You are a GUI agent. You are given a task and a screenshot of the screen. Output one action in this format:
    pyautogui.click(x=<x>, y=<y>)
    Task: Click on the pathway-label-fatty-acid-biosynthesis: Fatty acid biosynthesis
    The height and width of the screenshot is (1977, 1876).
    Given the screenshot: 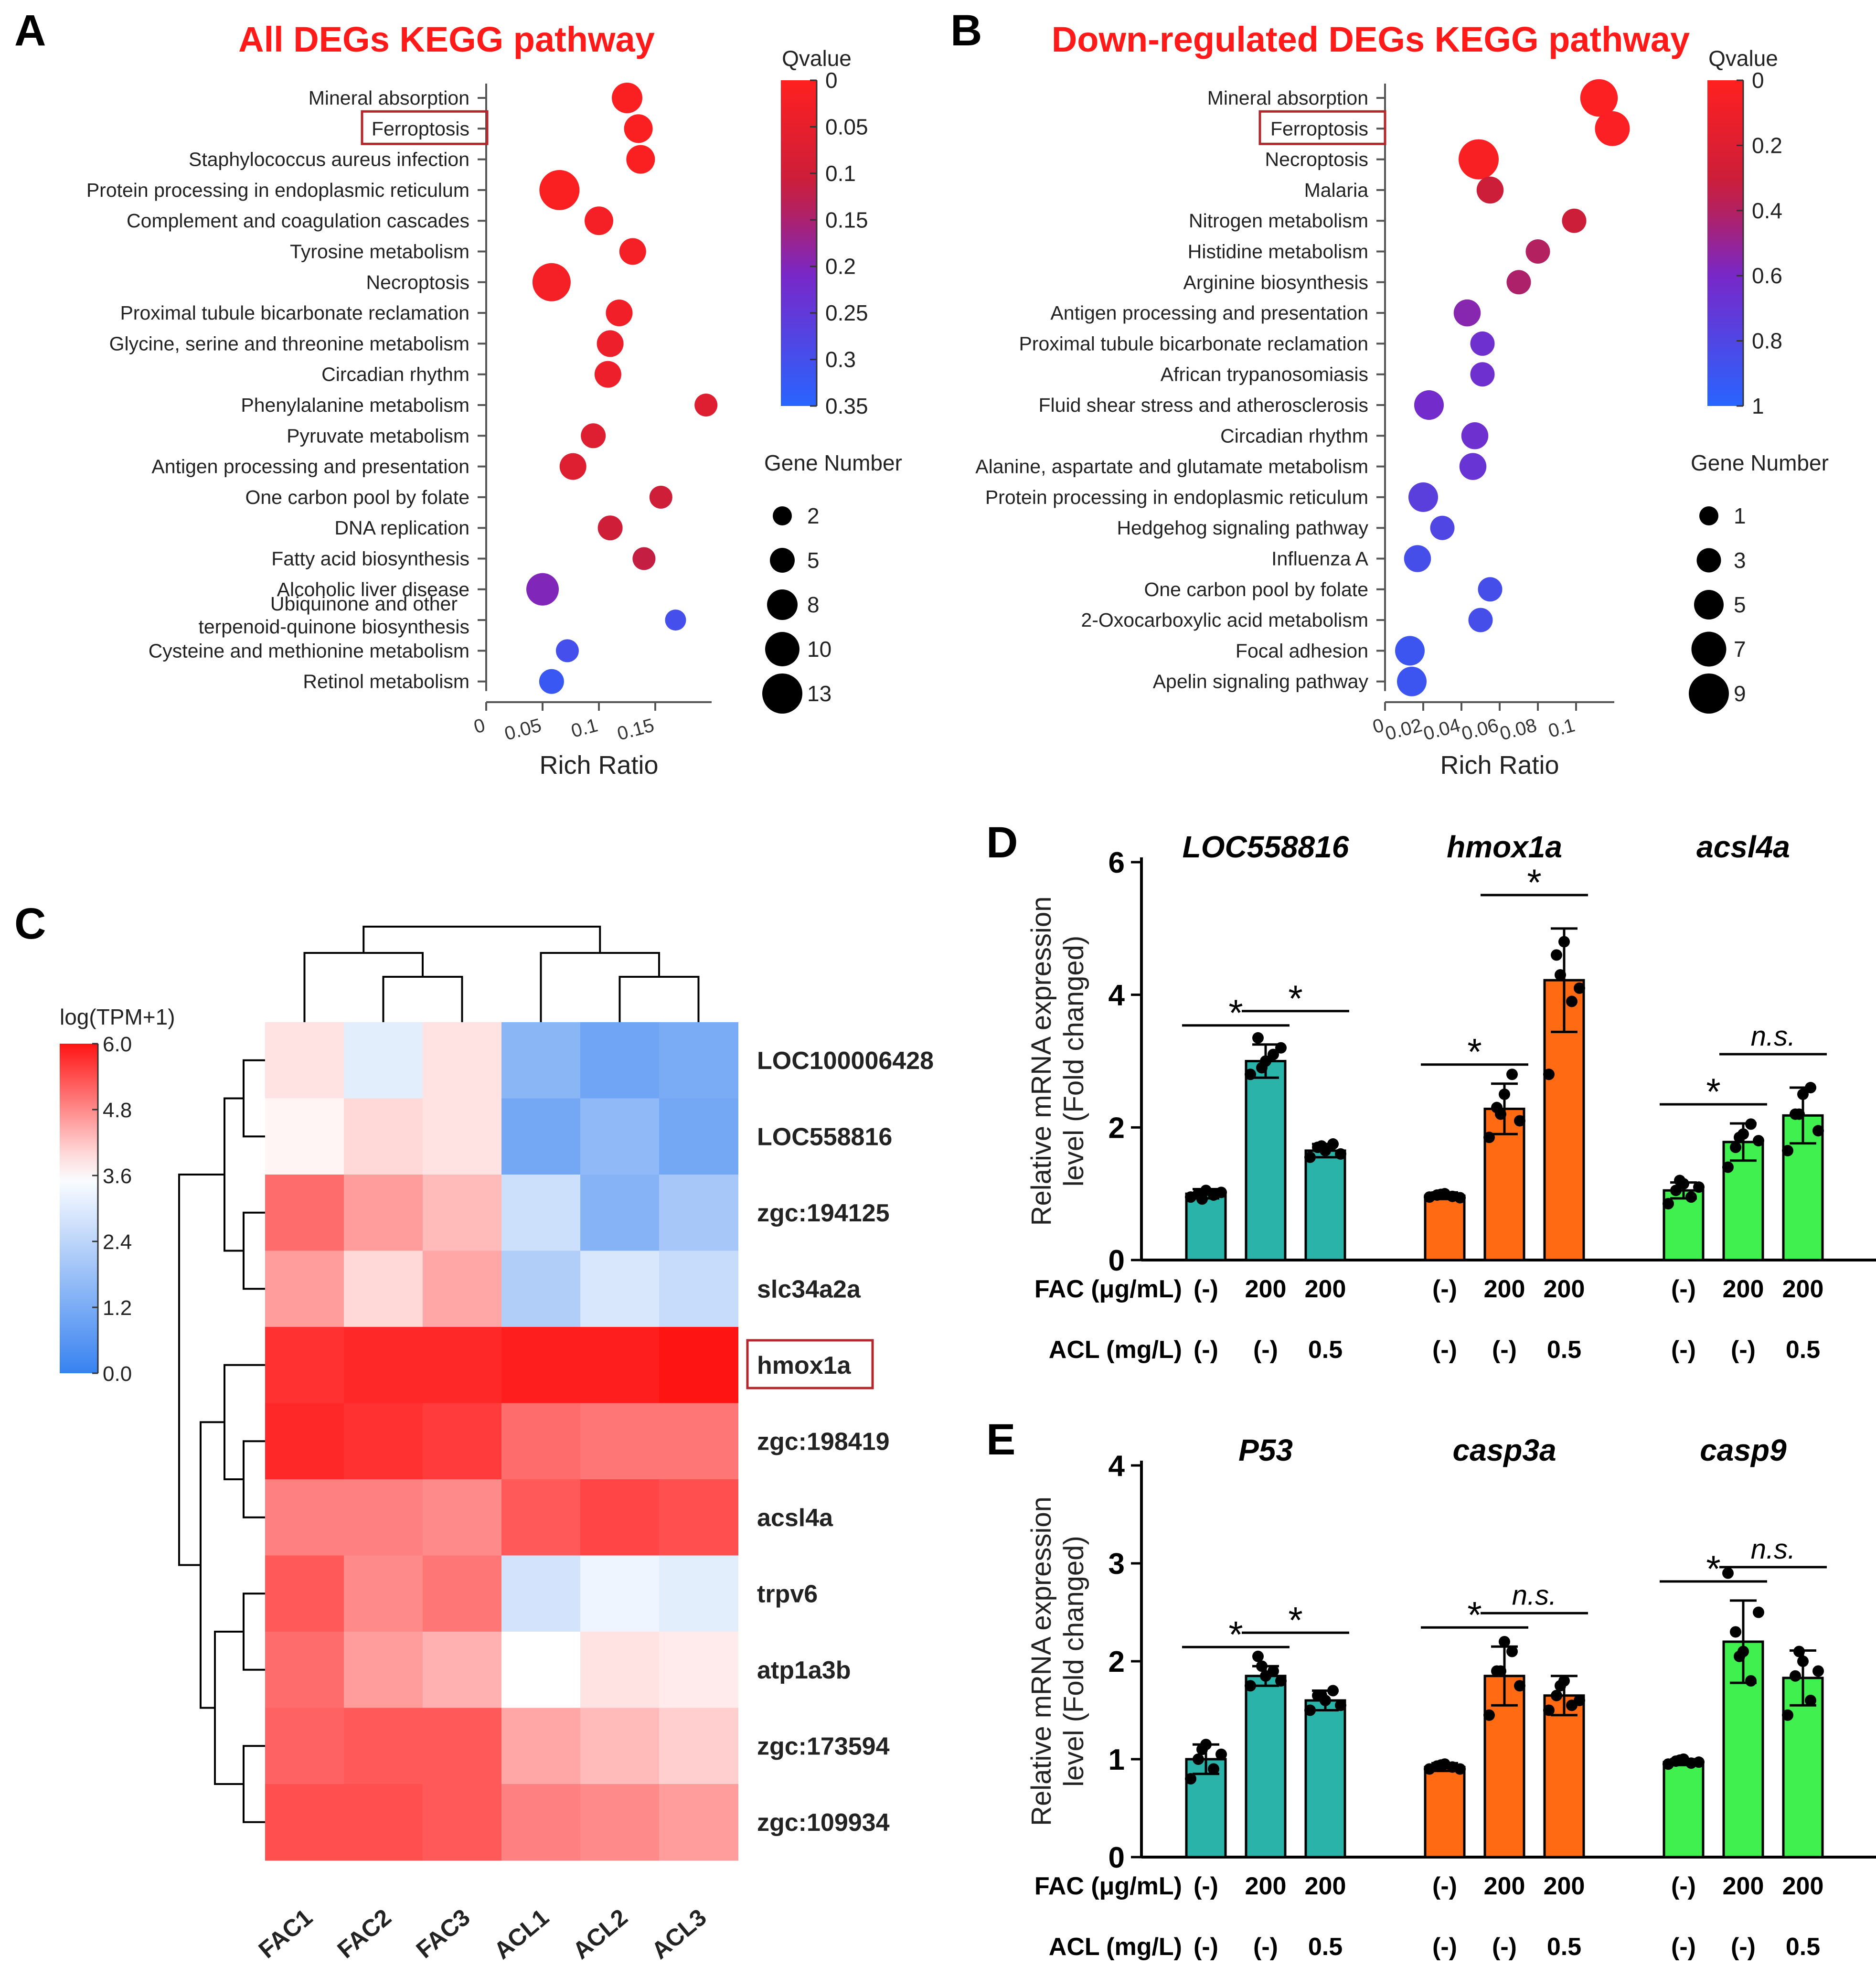 What is the action you would take?
    pyautogui.click(x=370, y=559)
    